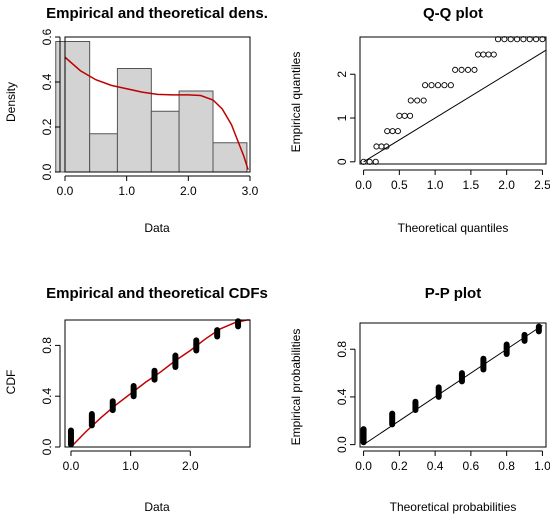 The height and width of the screenshot is (519, 550). Describe the element at coordinates (399, 185) in the screenshot. I see `qq-x-tick-label: 0.5` at that location.